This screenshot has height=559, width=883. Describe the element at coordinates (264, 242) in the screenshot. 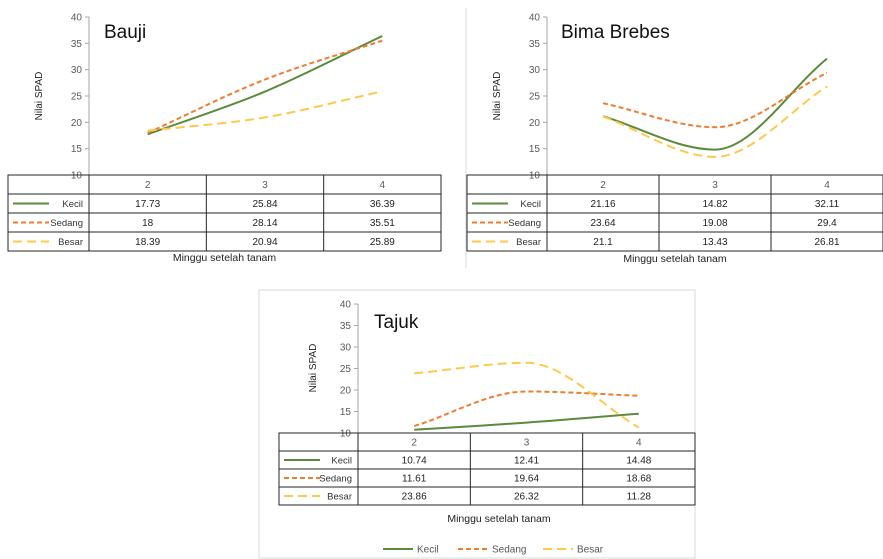

I see `data-cell-besar: 20.94` at that location.